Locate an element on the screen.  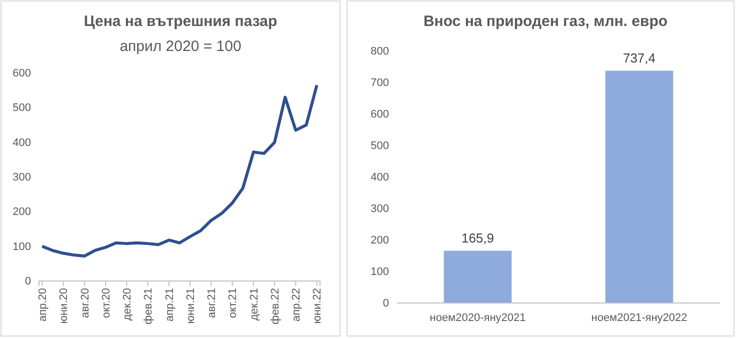
data-label: 737,4 is located at coordinates (639, 58).